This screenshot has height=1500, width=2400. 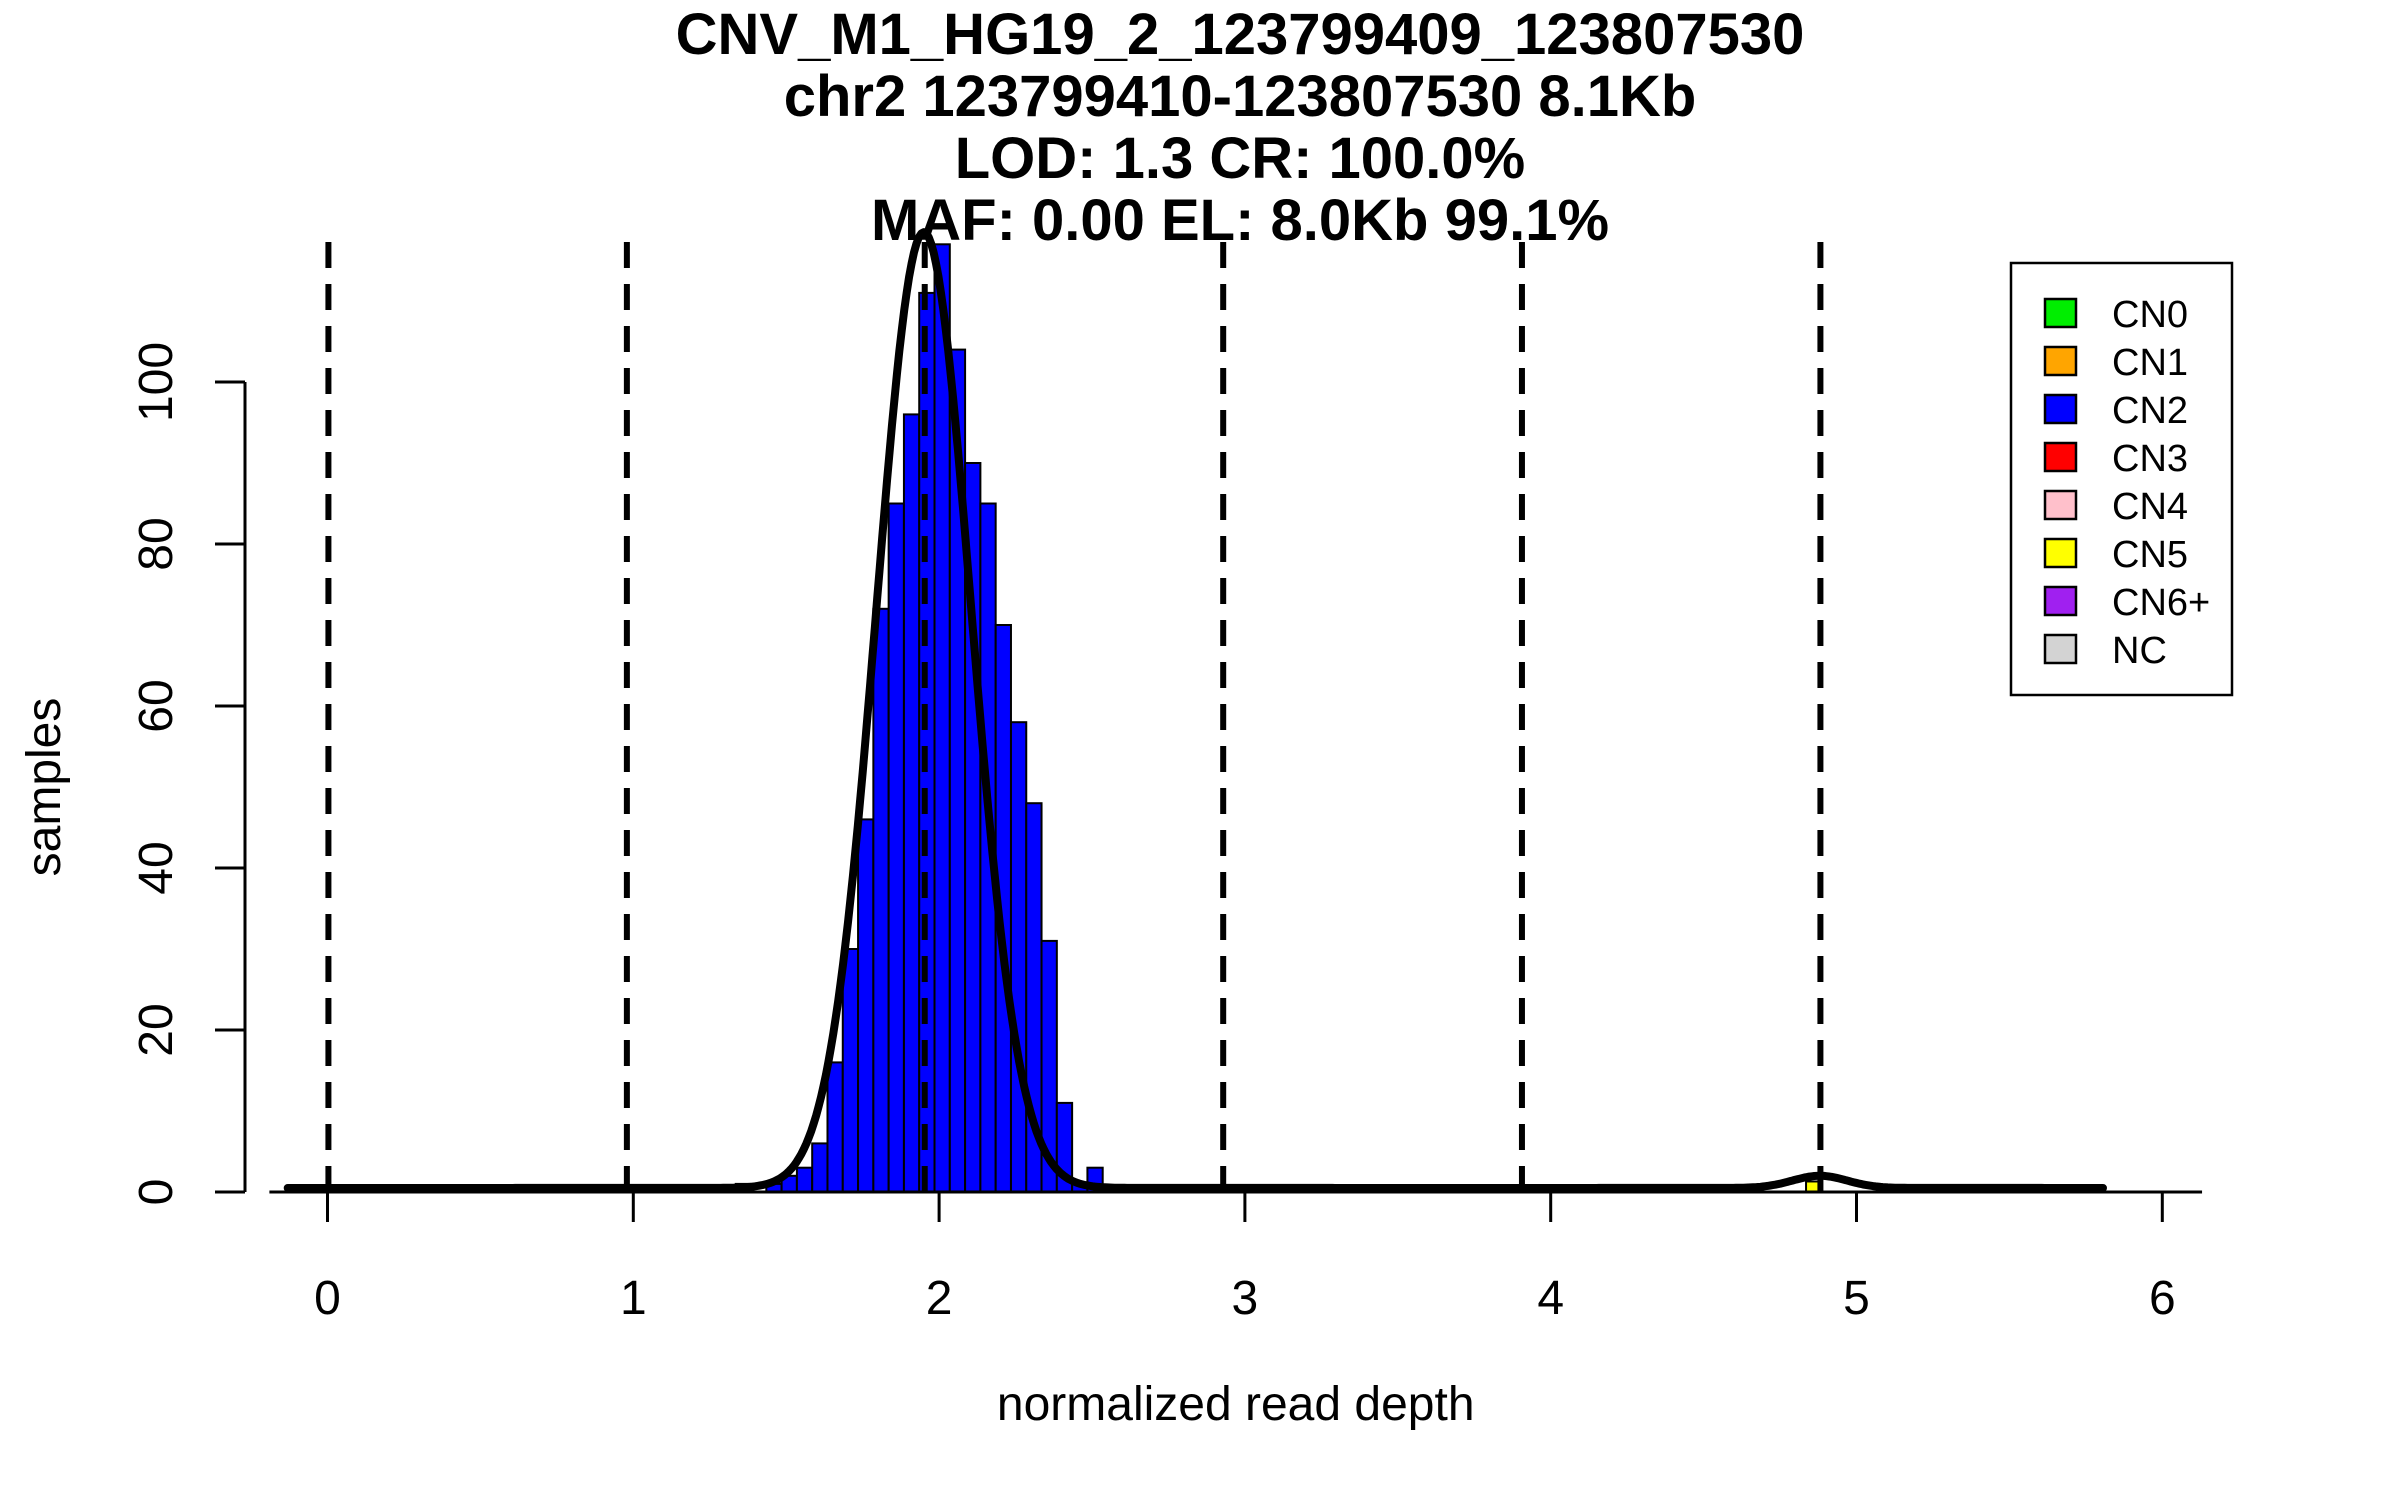 I want to click on y-tick-label: 100, so click(x=156, y=382).